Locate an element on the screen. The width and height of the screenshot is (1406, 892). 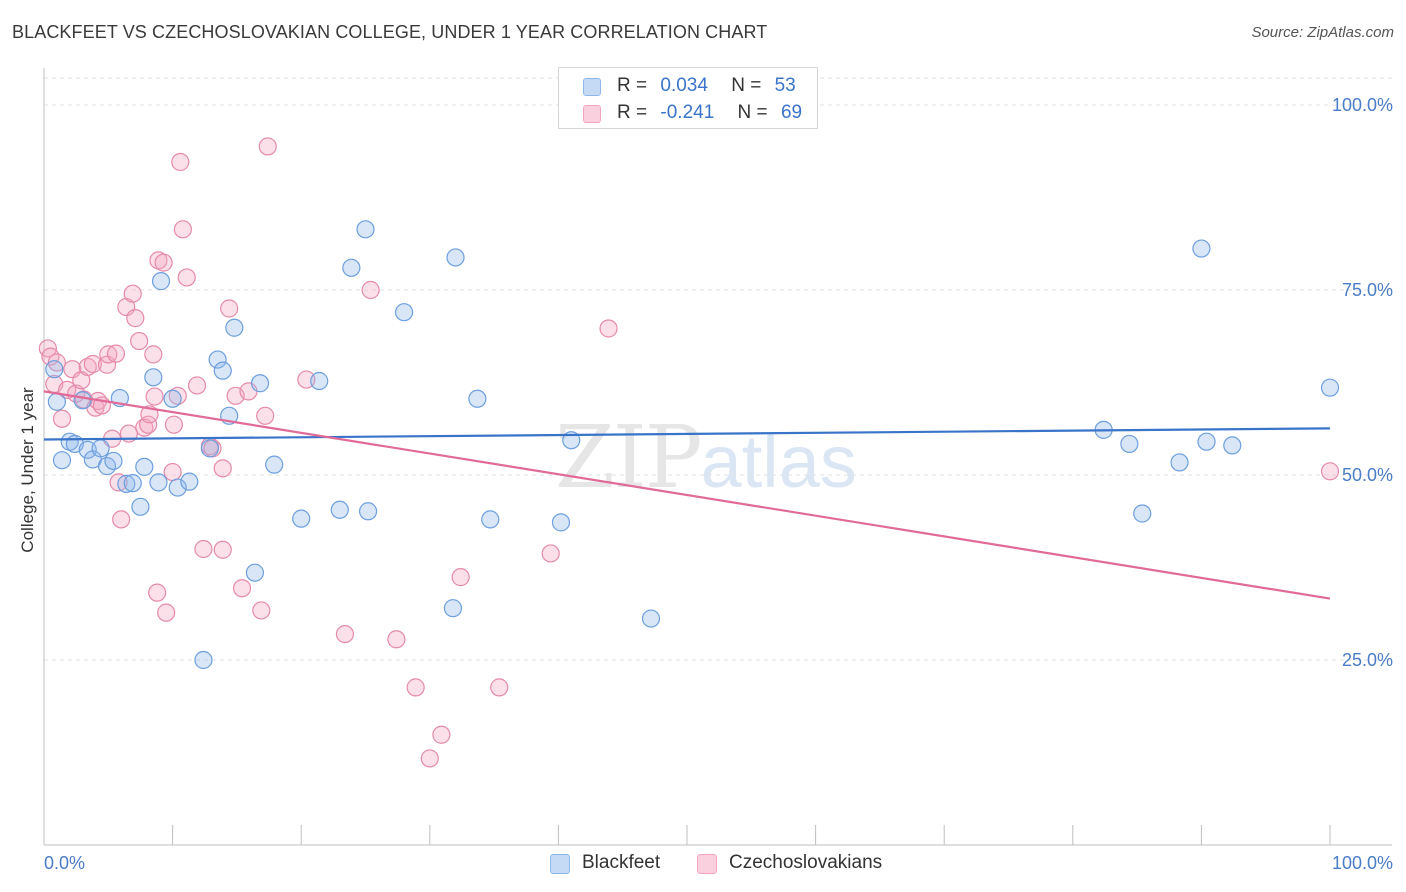
x-tick-label: 100.0% is located at coordinates (1362, 863).